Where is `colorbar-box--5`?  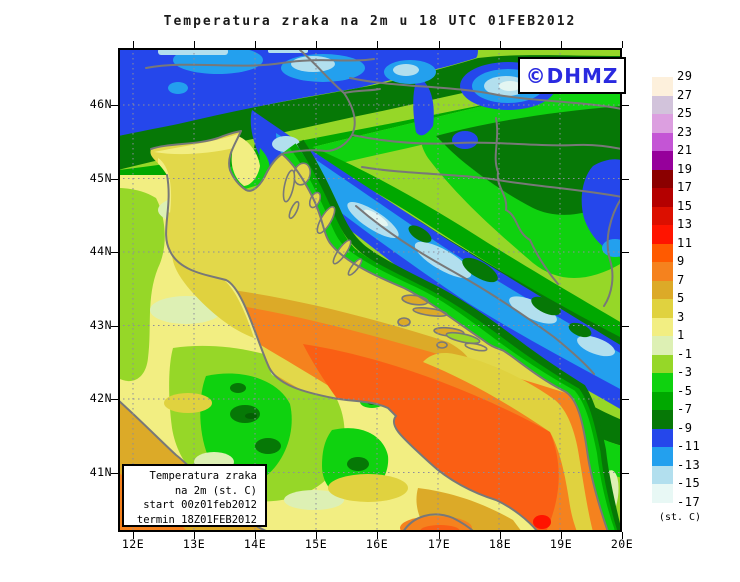
colorbar-box--5 is located at coordinates (662, 400).